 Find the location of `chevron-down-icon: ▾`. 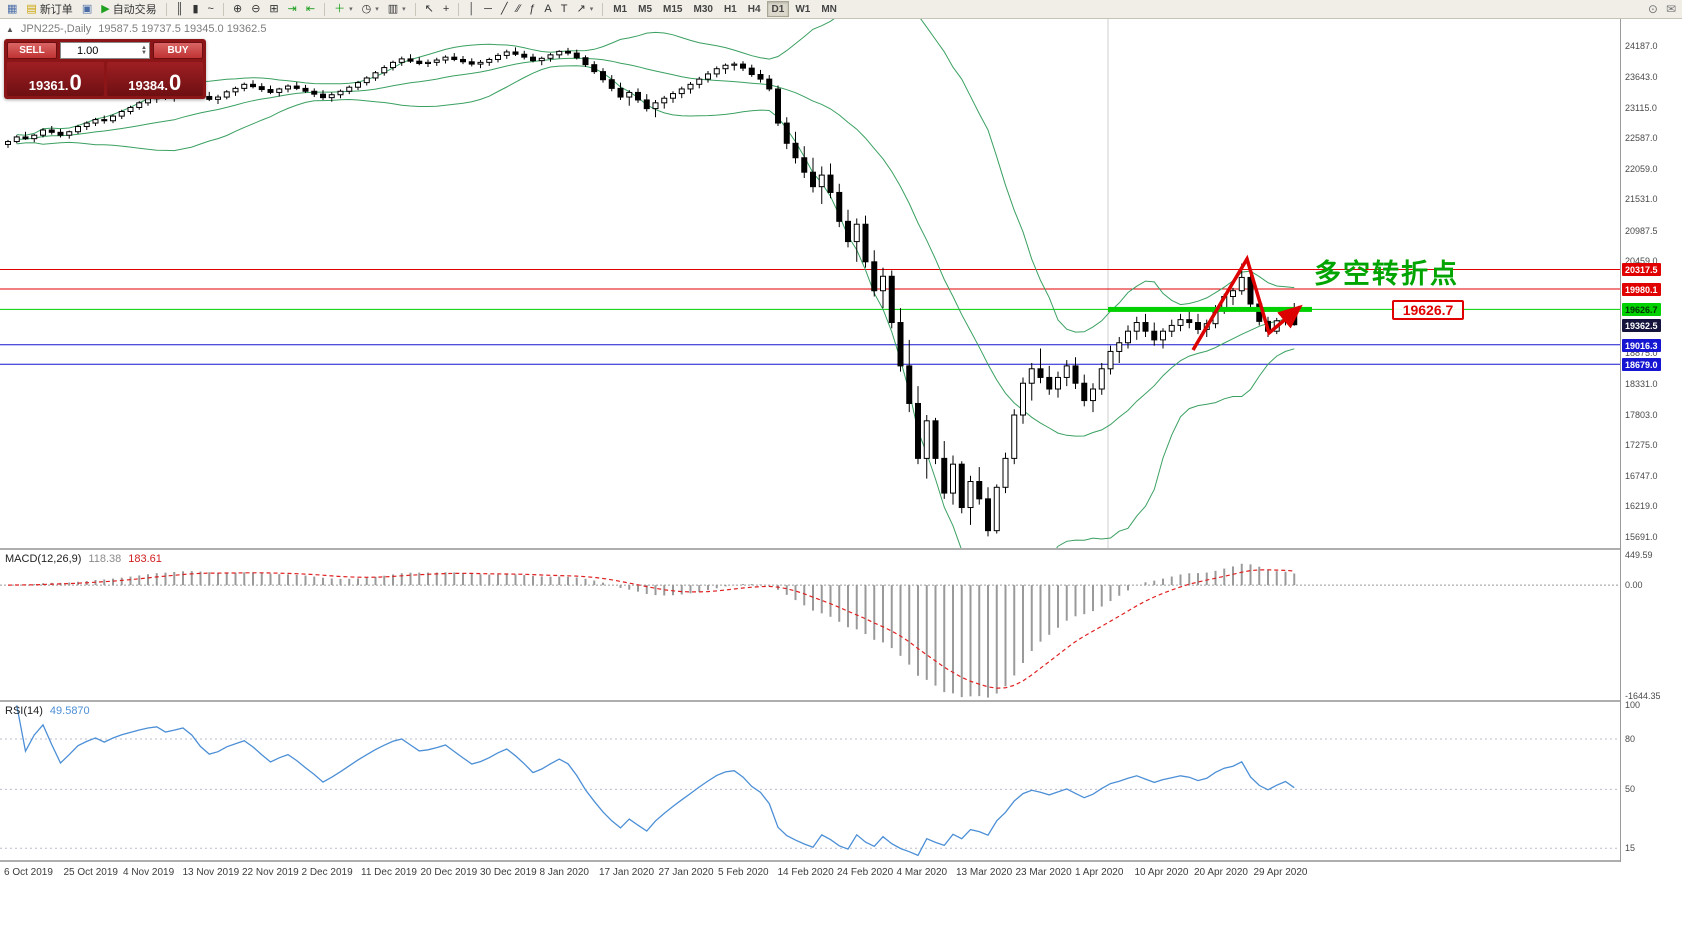

chevron-down-icon: ▾ is located at coordinates (377, 9).